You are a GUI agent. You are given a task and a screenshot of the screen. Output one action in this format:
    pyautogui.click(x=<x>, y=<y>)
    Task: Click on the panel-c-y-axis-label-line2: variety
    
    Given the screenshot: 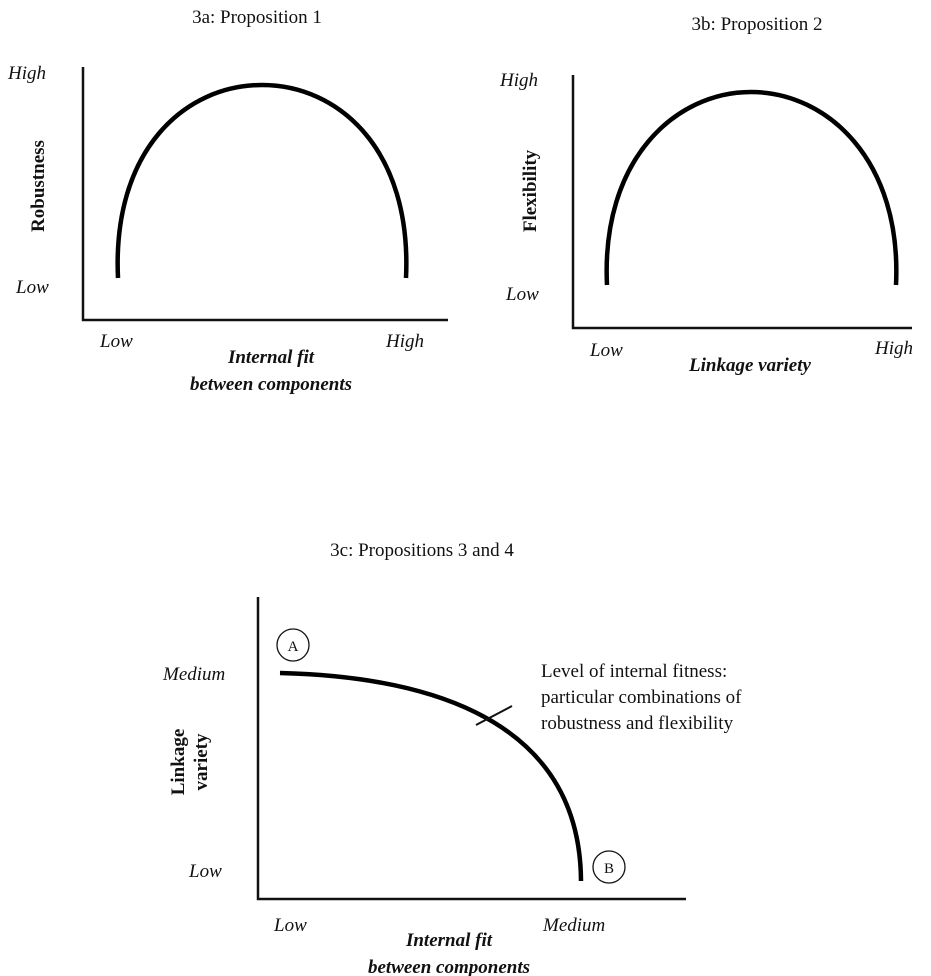 What is the action you would take?
    pyautogui.click(x=201, y=761)
    